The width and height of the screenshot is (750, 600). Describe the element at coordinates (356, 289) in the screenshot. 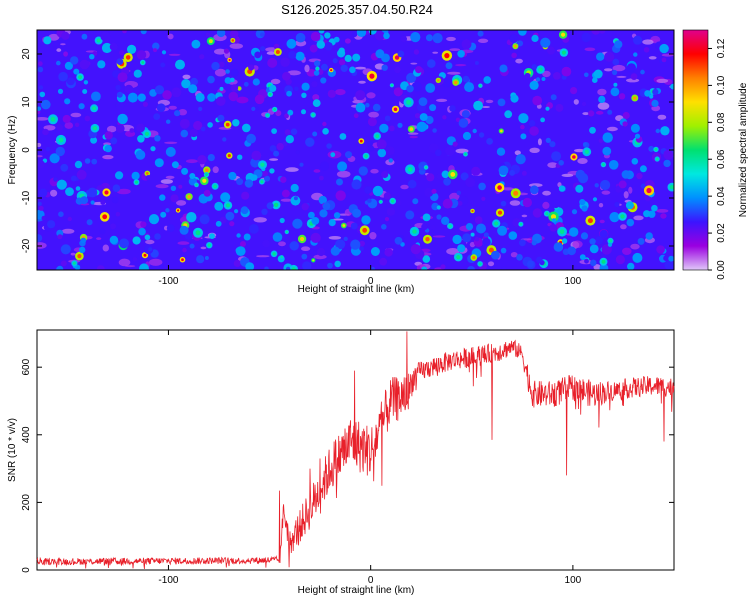

I see `spectrogram-x-label: Height of straight line (km)` at that location.